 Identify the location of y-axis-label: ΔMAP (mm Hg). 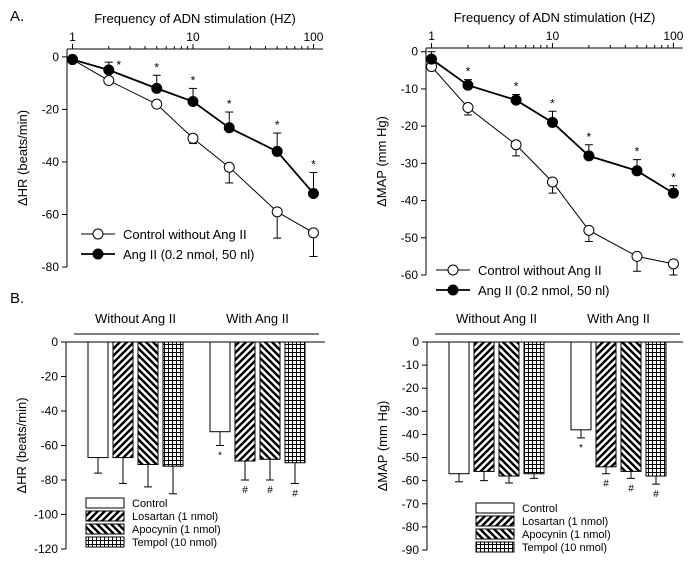
(382, 446).